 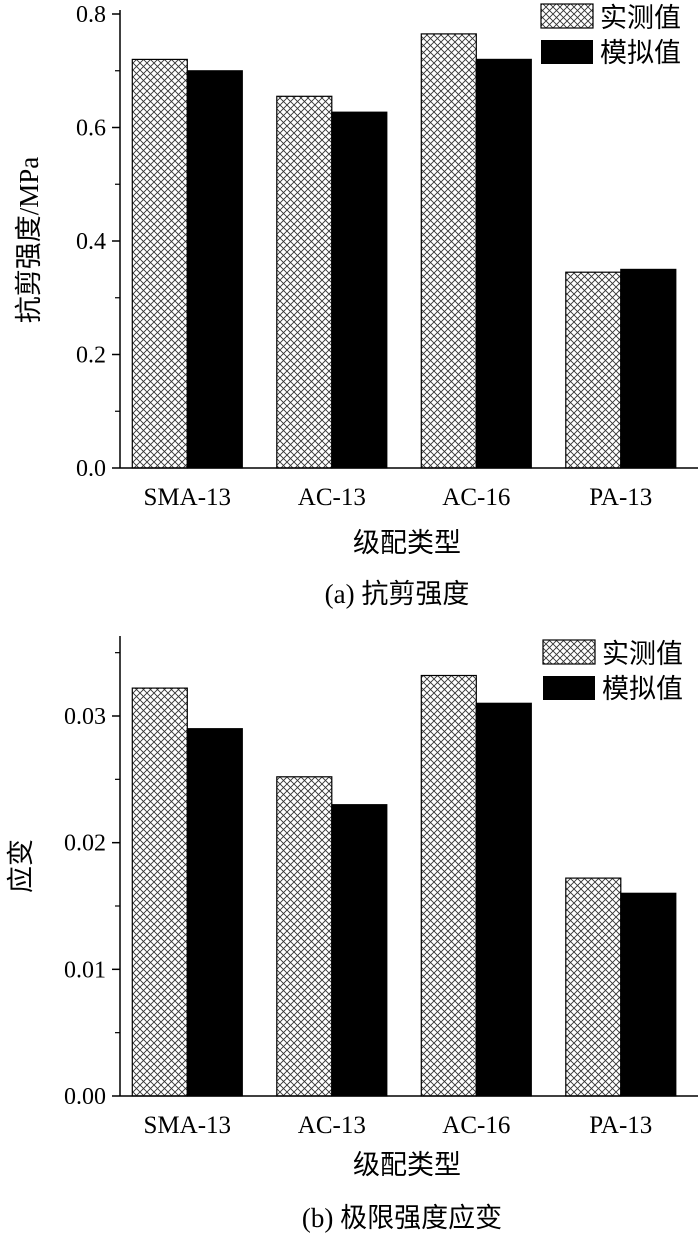 I want to click on y-tick-label: 0.8, so click(x=91, y=15).